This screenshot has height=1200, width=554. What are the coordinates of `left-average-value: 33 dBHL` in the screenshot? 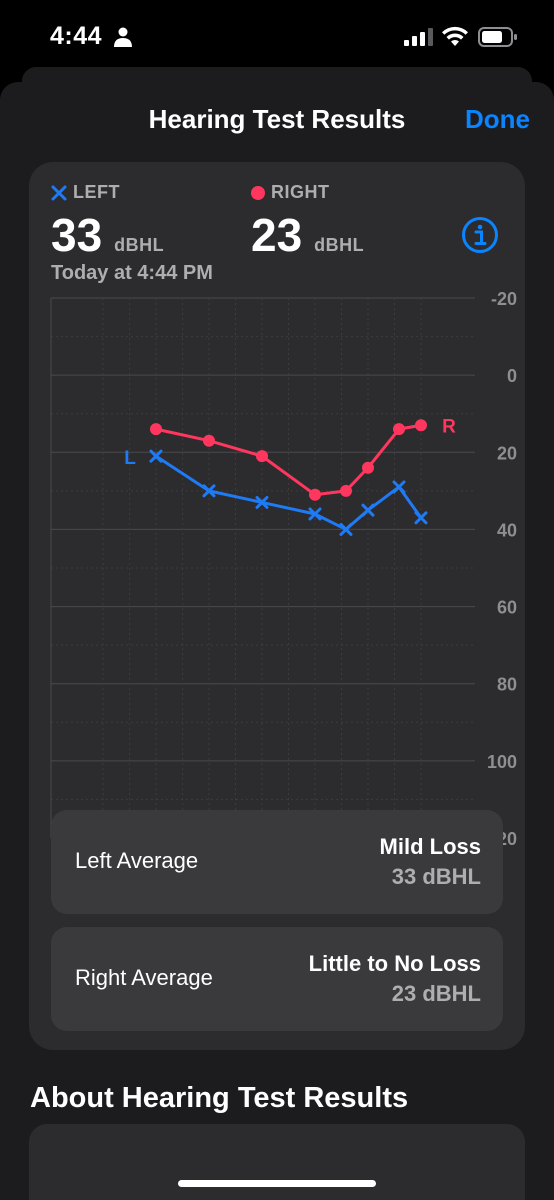 It's located at (436, 876).